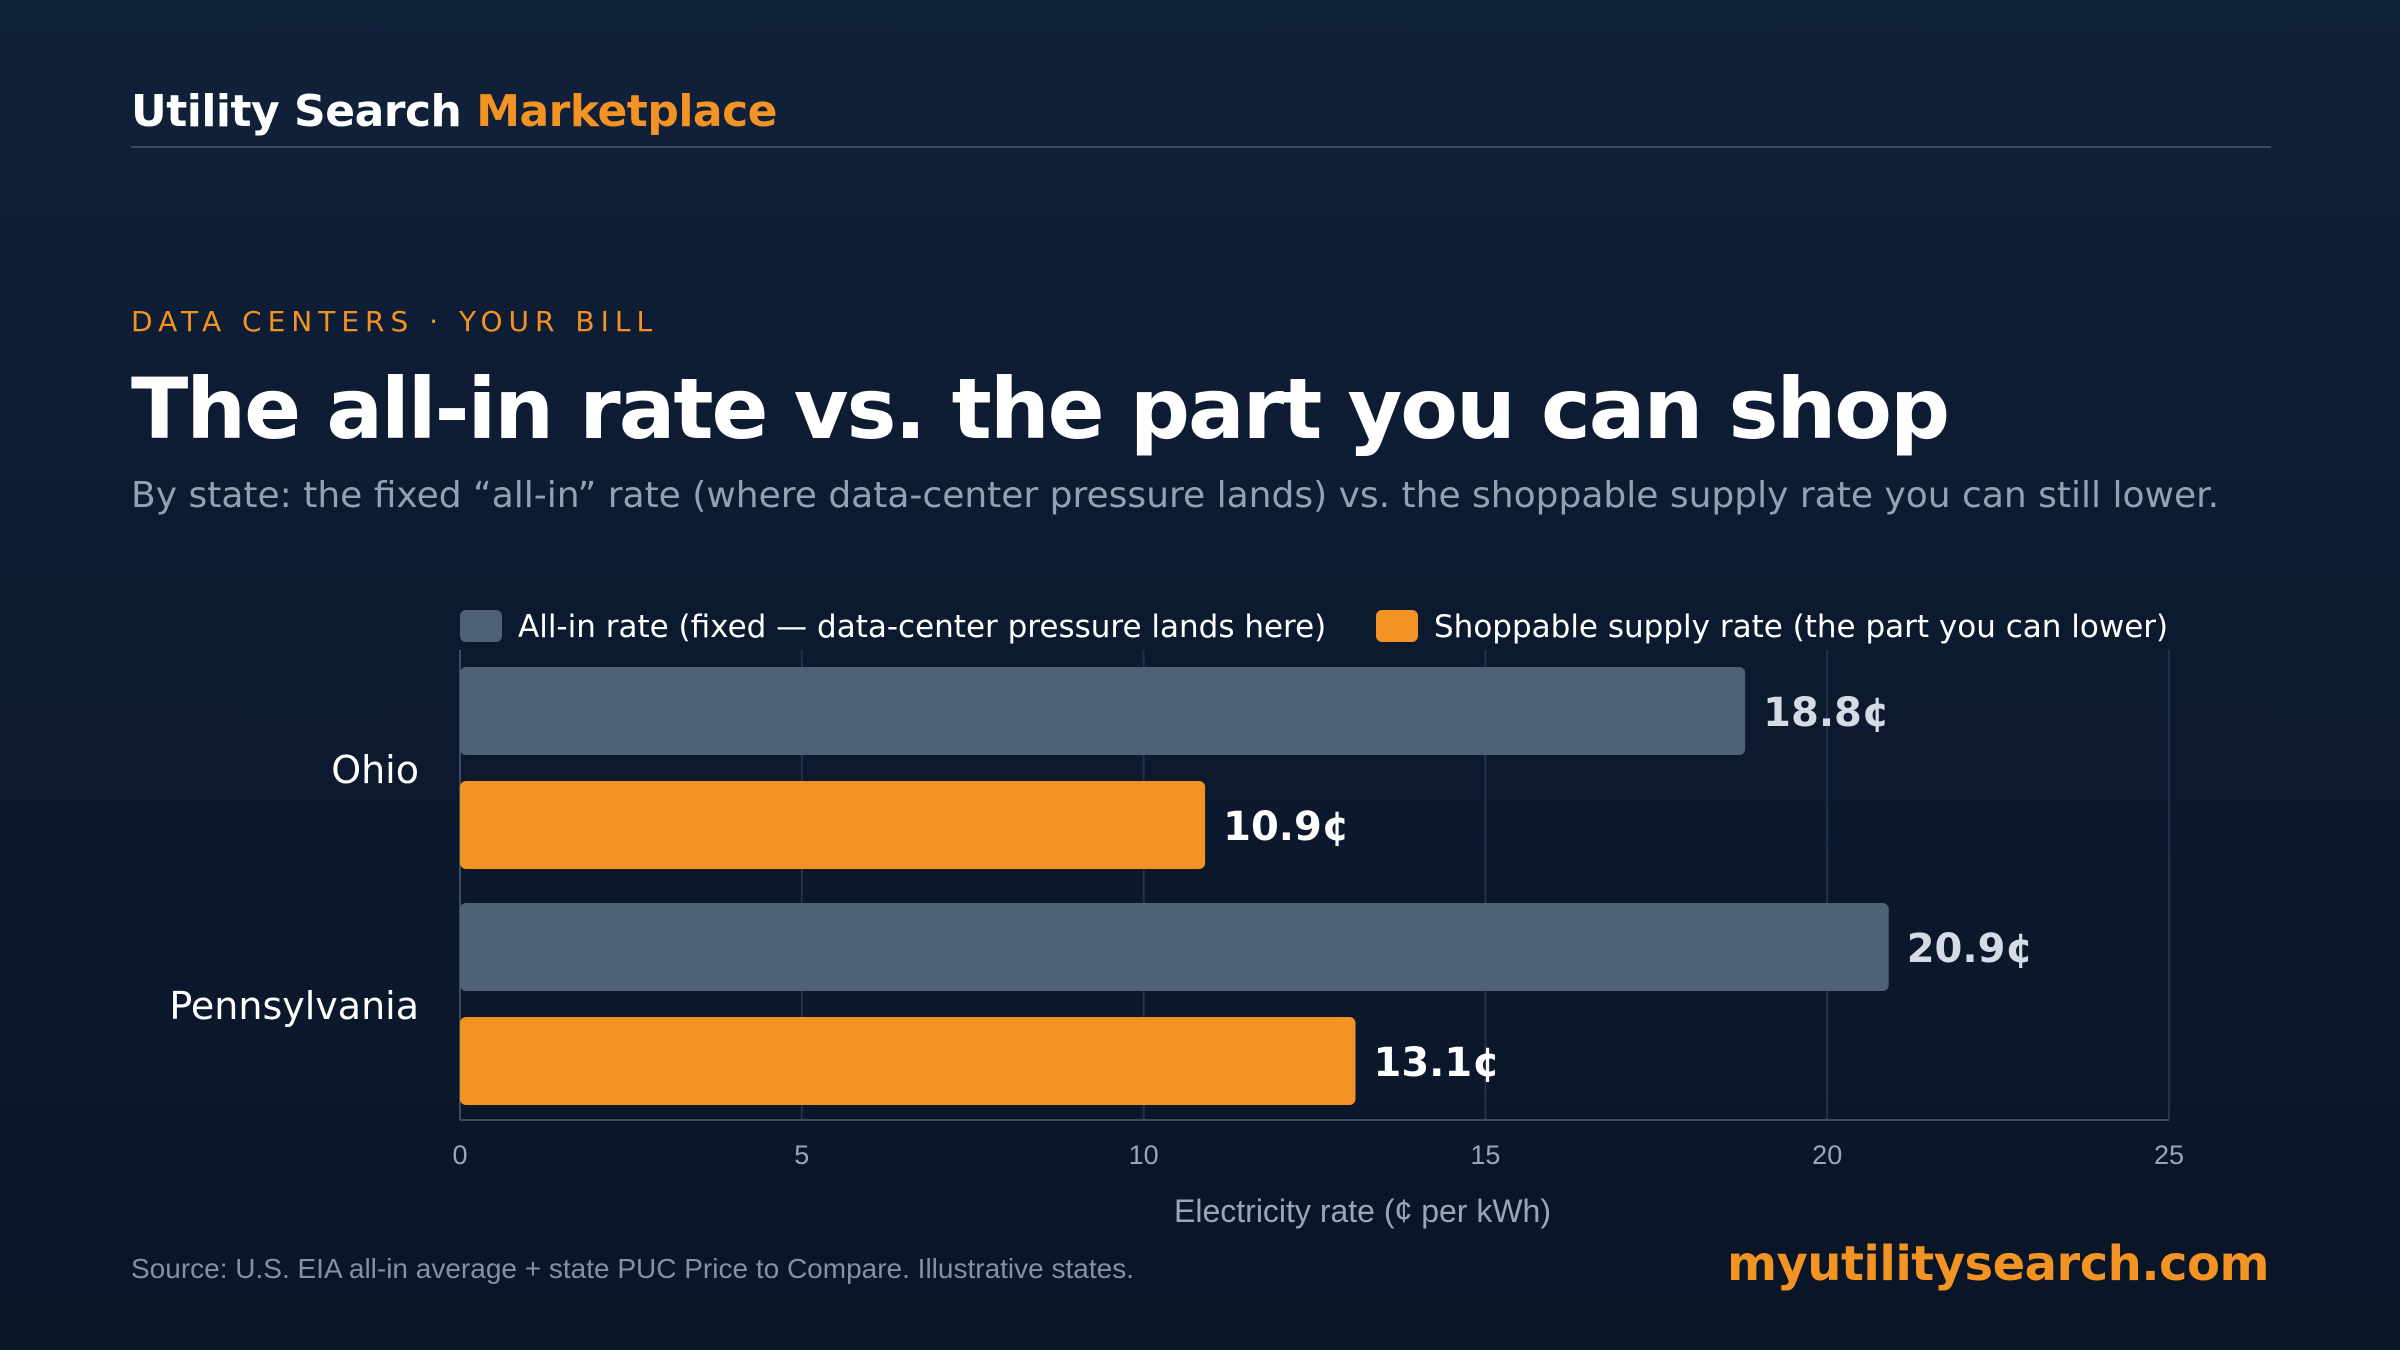  What do you see at coordinates (833, 825) in the screenshot?
I see `bar-ohio-shoppable` at bounding box center [833, 825].